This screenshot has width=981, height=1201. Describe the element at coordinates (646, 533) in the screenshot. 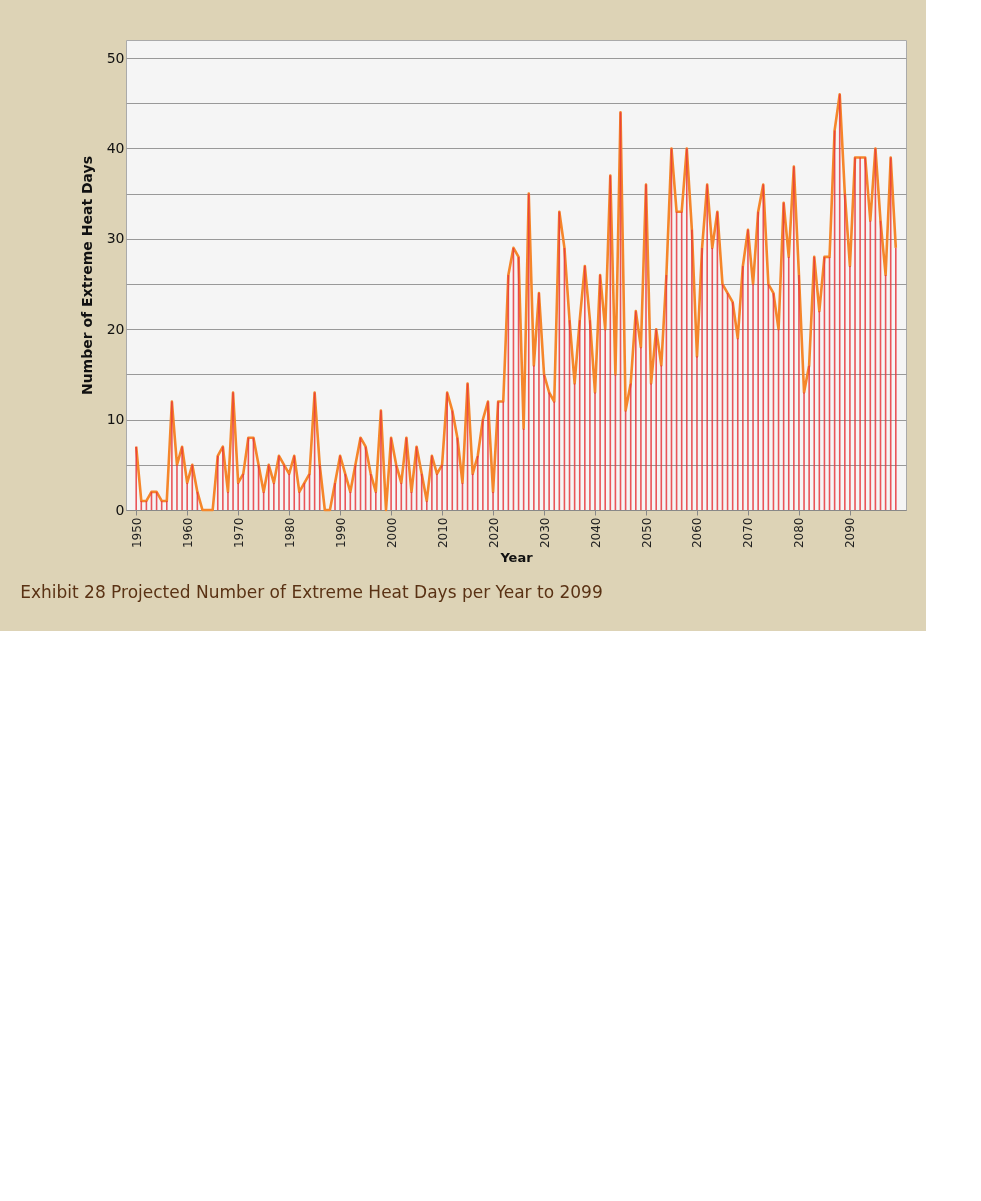

I see `x-tick-label: 2050` at that location.